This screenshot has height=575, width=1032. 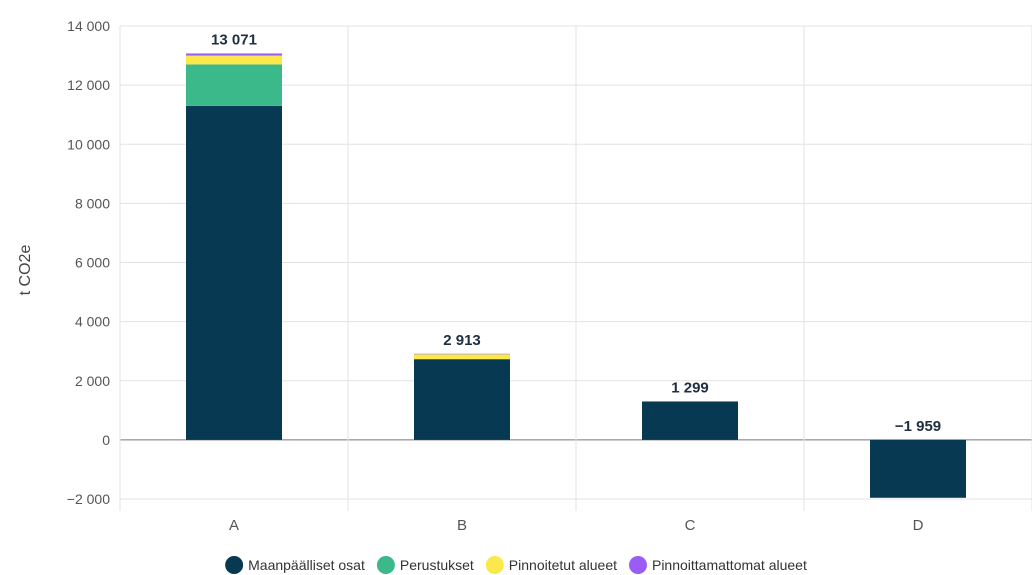 I want to click on total-label-c: 1 299, so click(x=690, y=387).